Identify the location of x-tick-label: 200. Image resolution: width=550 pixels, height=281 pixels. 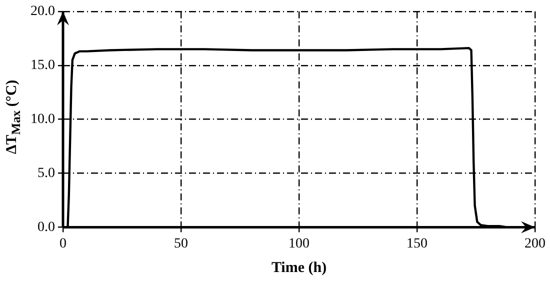
(535, 244).